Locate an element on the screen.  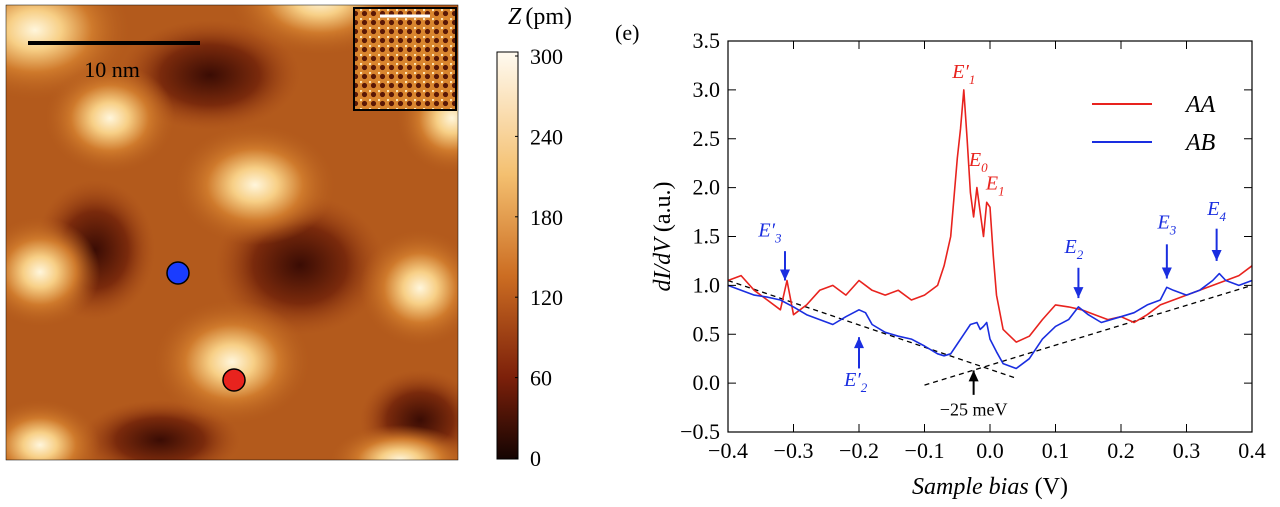
y-tick-label: 1.5 is located at coordinates (707, 236).